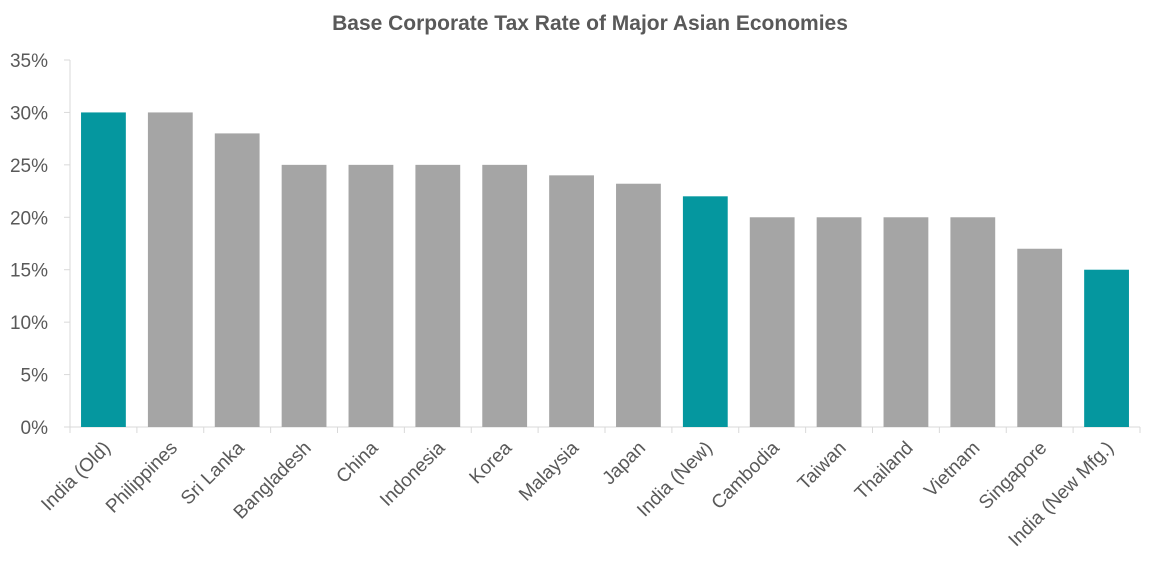 The height and width of the screenshot is (577, 1152). Describe the element at coordinates (29, 323) in the screenshot. I see `y-tick-label: 10%` at that location.